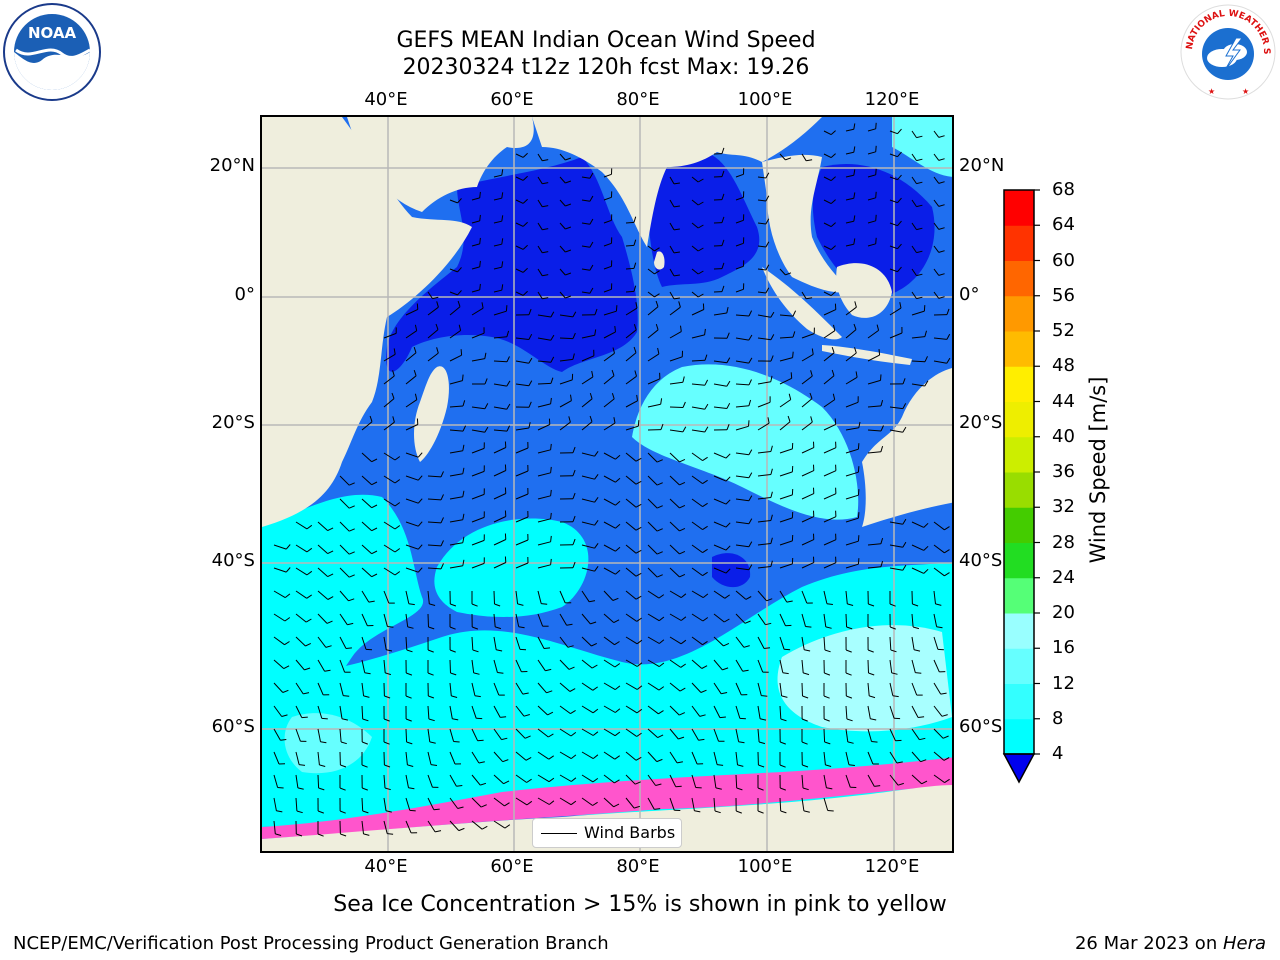 This screenshot has width=1280, height=960. I want to click on left-tick-0: 0°, so click(244, 294).